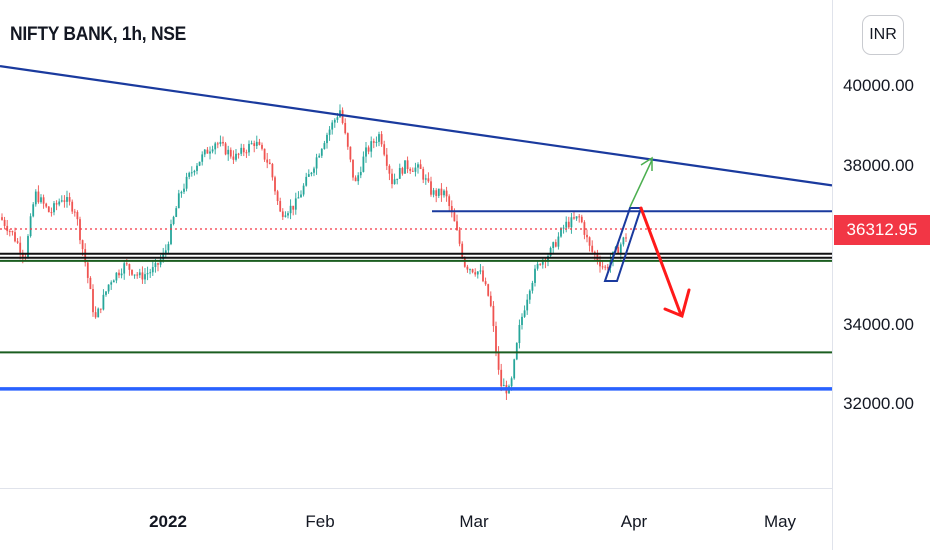 This screenshot has width=932, height=550. Describe the element at coordinates (878, 324) in the screenshot. I see `price-tick-label: 34000.00` at that location.